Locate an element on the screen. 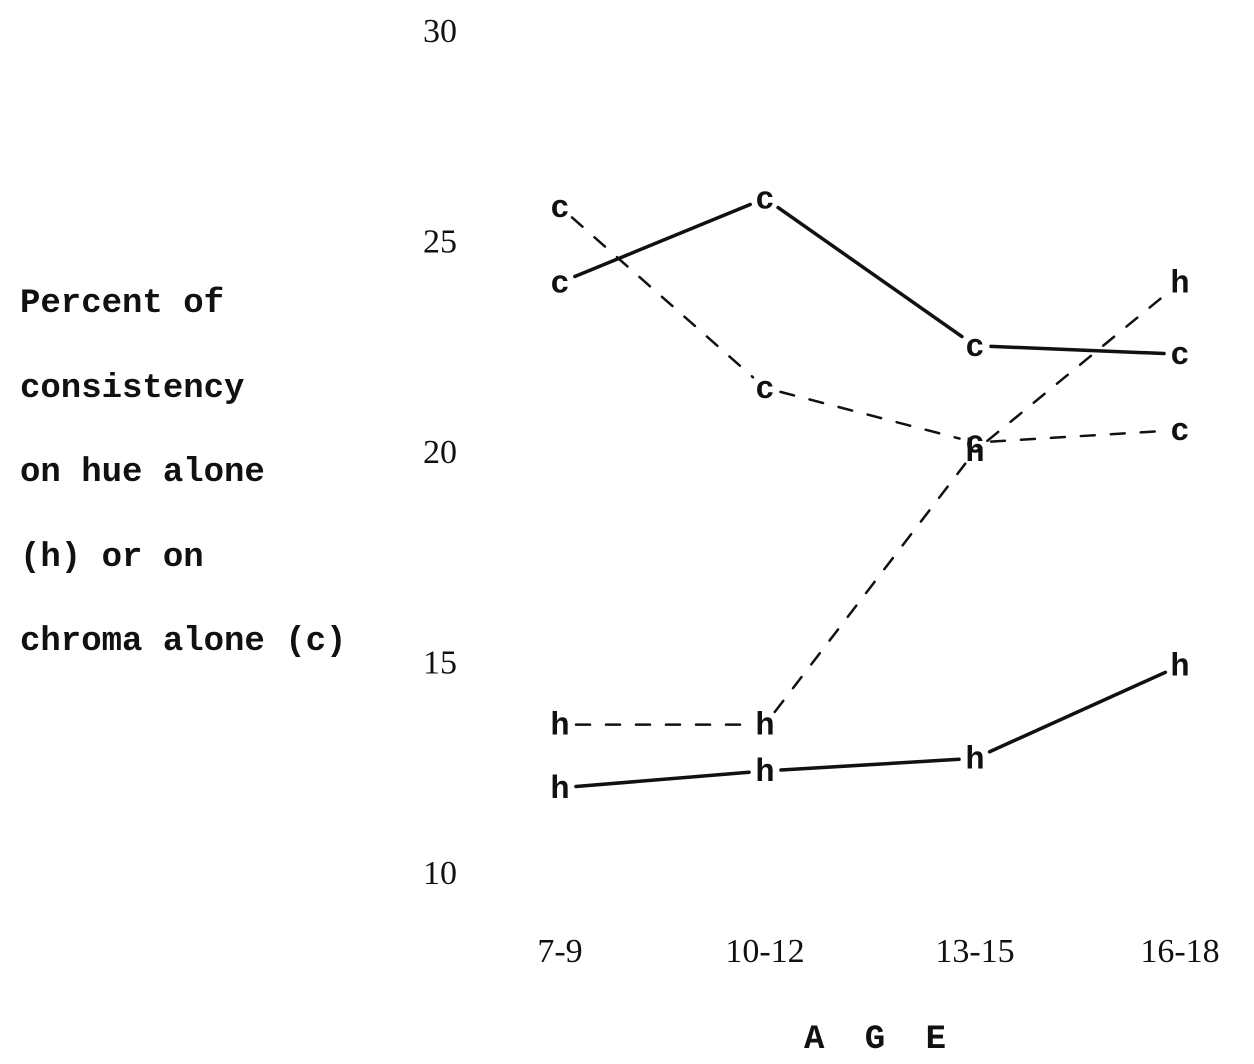  series-c-dashed: c c c c is located at coordinates (869, 326).